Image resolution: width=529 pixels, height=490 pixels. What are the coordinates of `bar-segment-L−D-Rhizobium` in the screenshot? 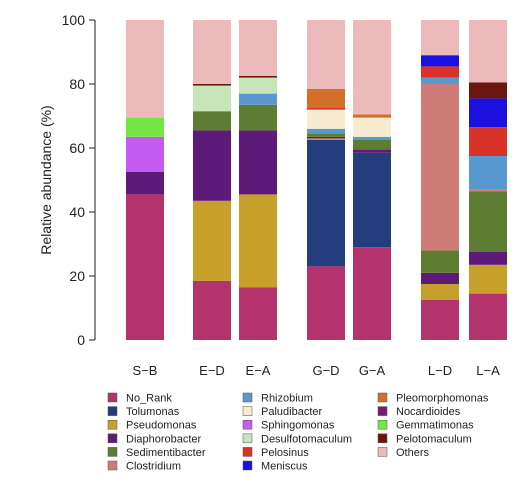 It's located at (440, 80).